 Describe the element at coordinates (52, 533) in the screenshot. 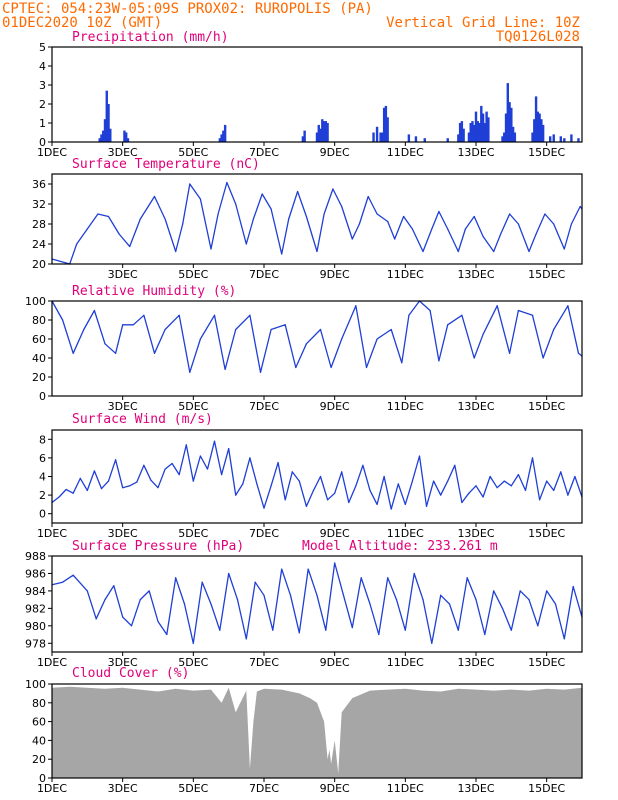

I see `surface-wind-xtick-label: 1DEC` at that location.